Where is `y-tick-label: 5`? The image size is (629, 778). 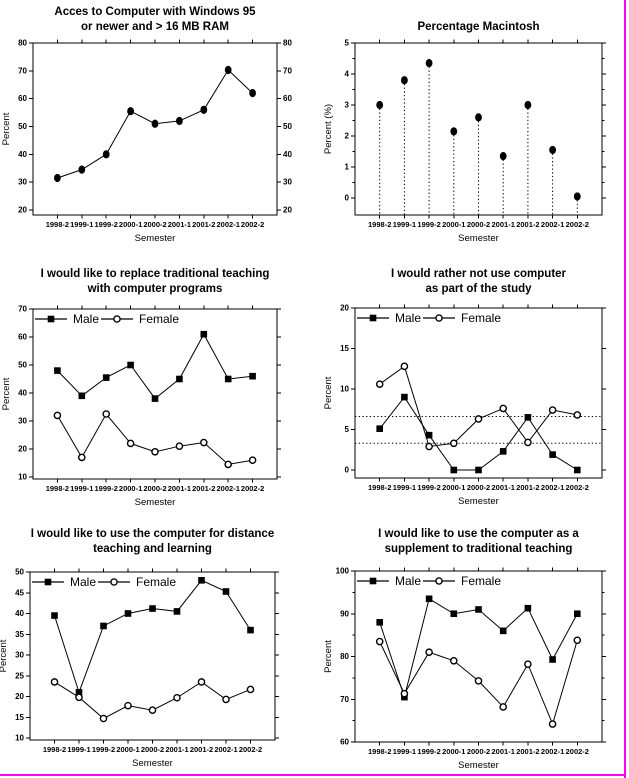 y-tick-label: 5 is located at coordinates (347, 43).